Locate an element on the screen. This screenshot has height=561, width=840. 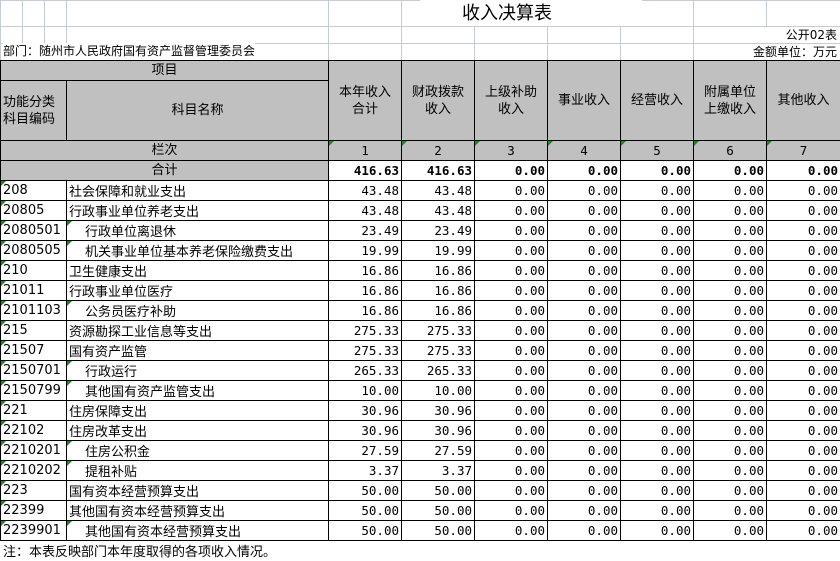
row-name: 其他国有资产监管支出 is located at coordinates (197, 390).